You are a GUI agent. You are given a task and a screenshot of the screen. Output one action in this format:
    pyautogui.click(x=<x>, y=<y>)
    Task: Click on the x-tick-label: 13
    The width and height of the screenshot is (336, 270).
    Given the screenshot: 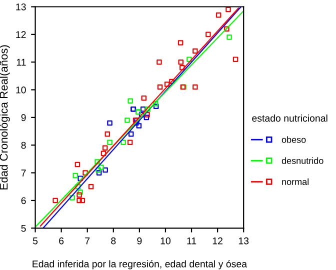 What is the action you would take?
    pyautogui.click(x=243, y=240)
    